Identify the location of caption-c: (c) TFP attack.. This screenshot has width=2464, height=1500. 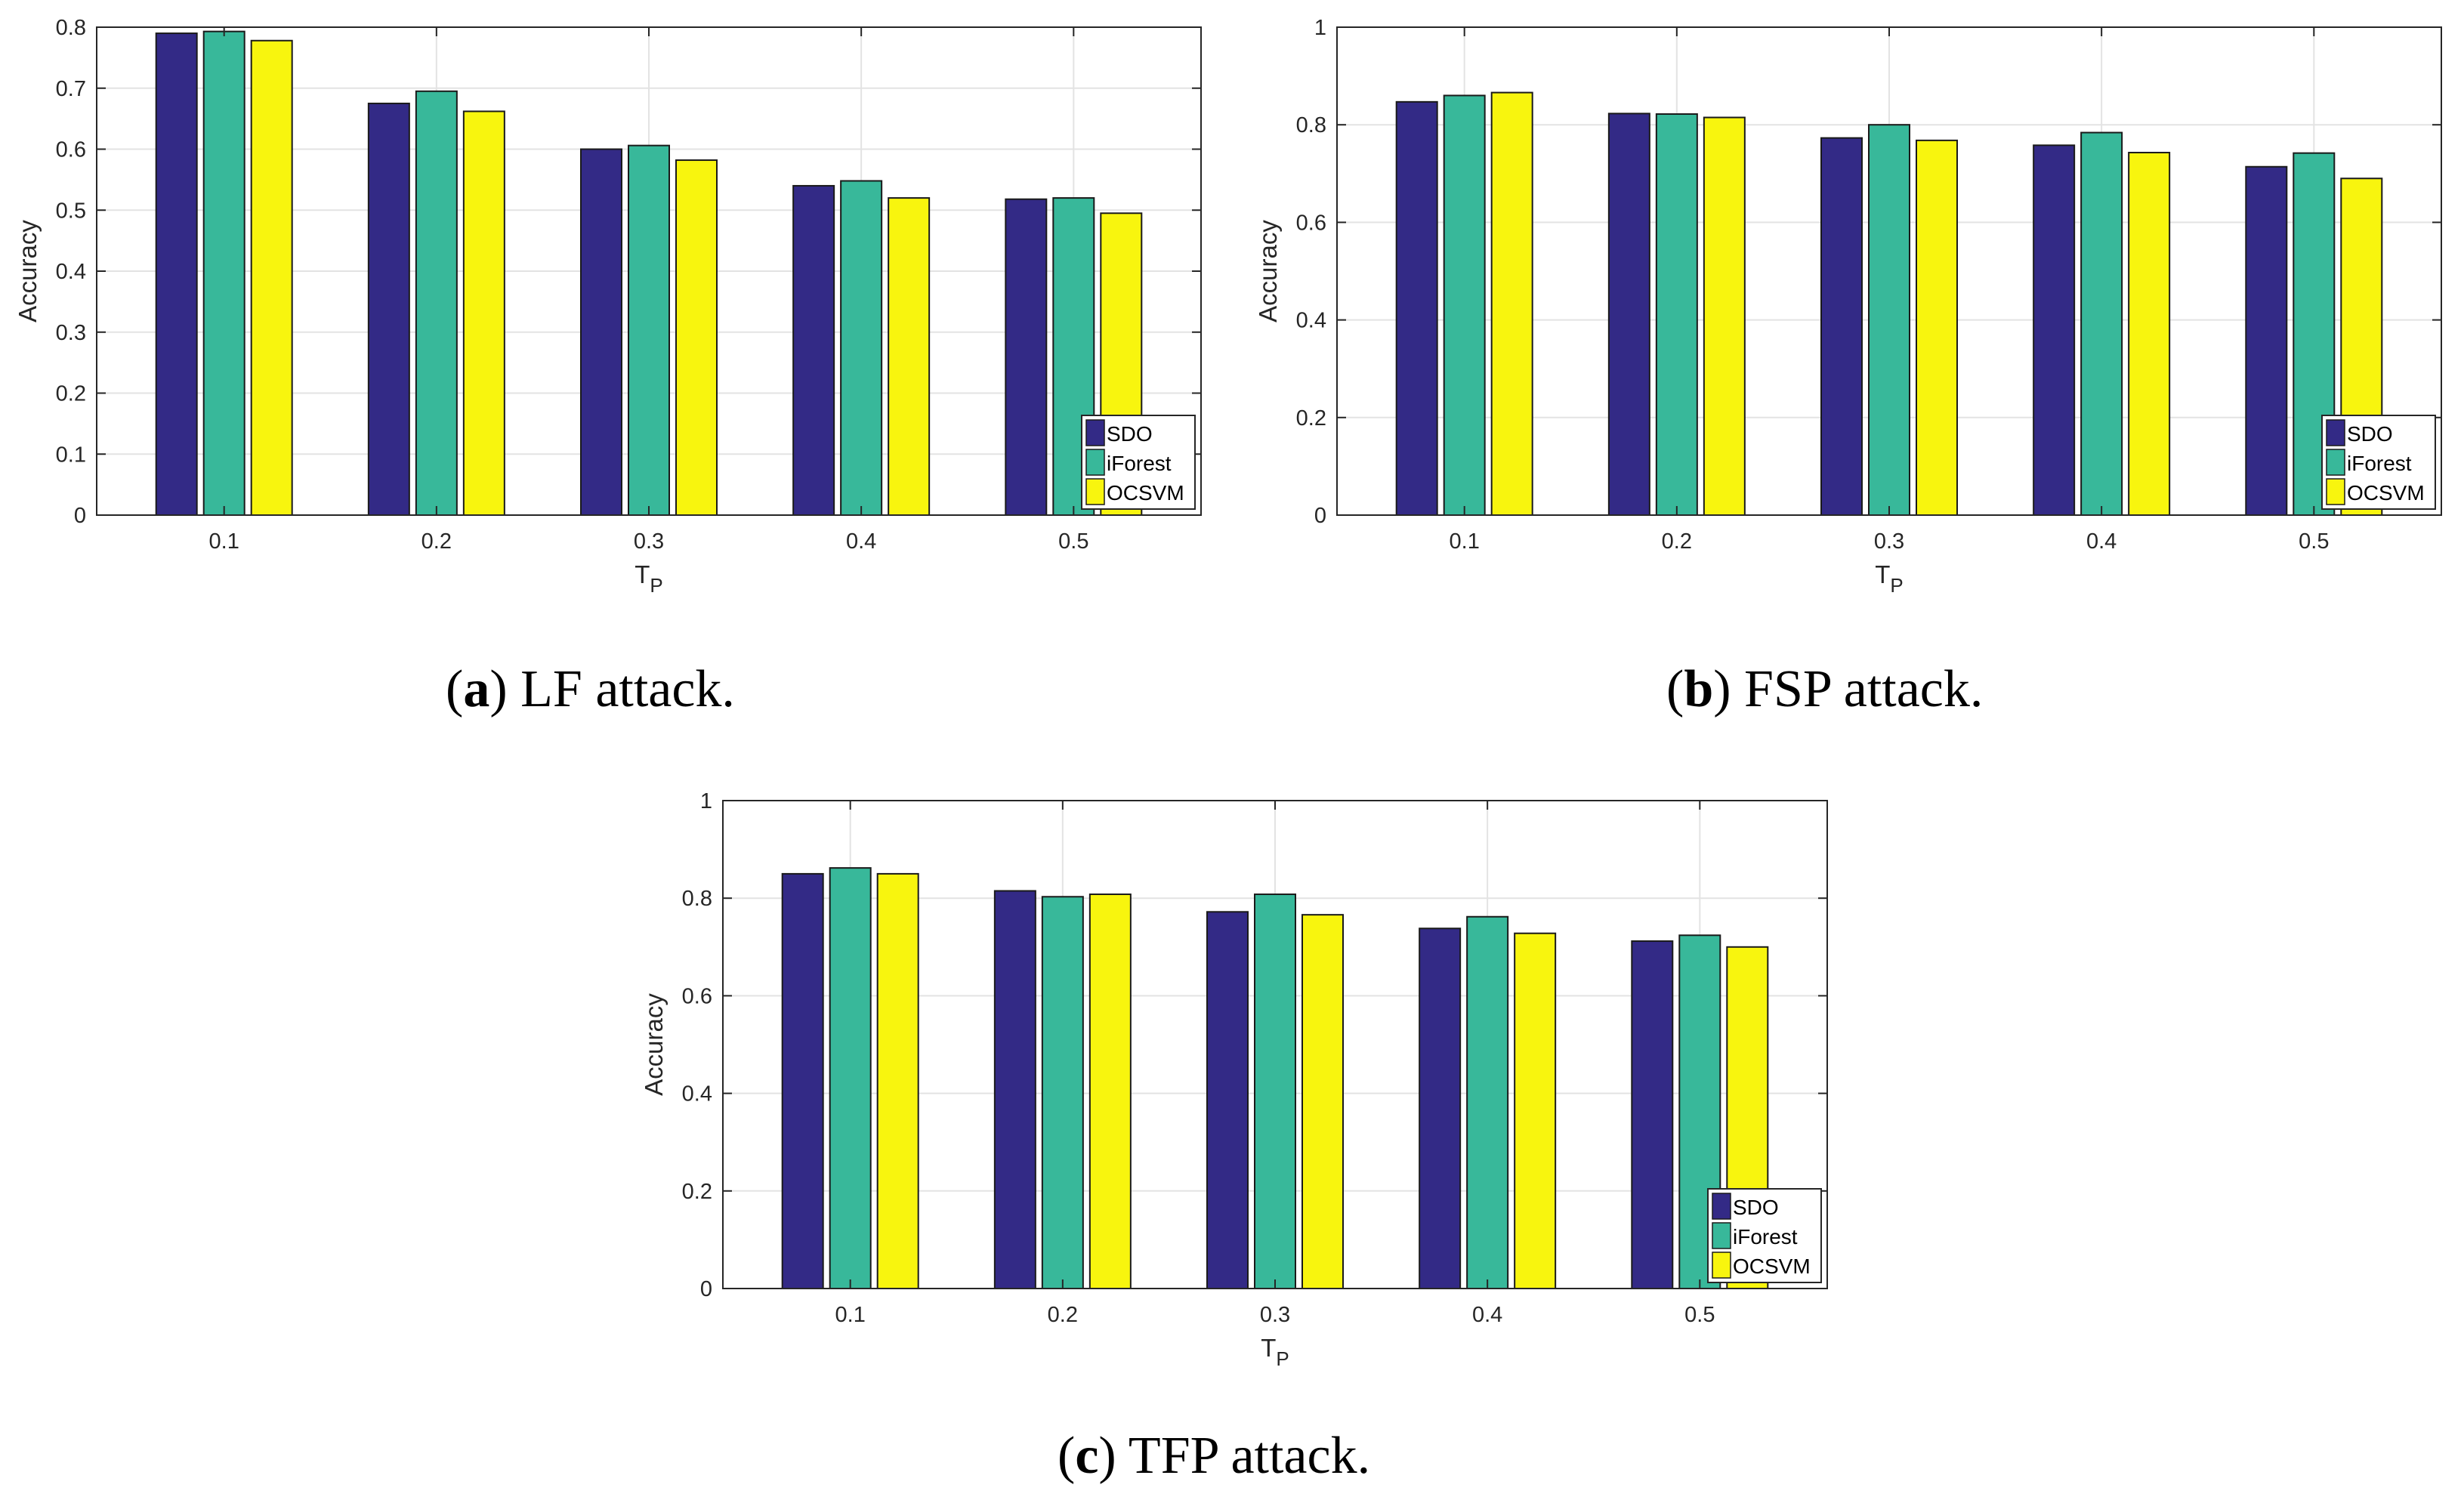
(1214, 1456).